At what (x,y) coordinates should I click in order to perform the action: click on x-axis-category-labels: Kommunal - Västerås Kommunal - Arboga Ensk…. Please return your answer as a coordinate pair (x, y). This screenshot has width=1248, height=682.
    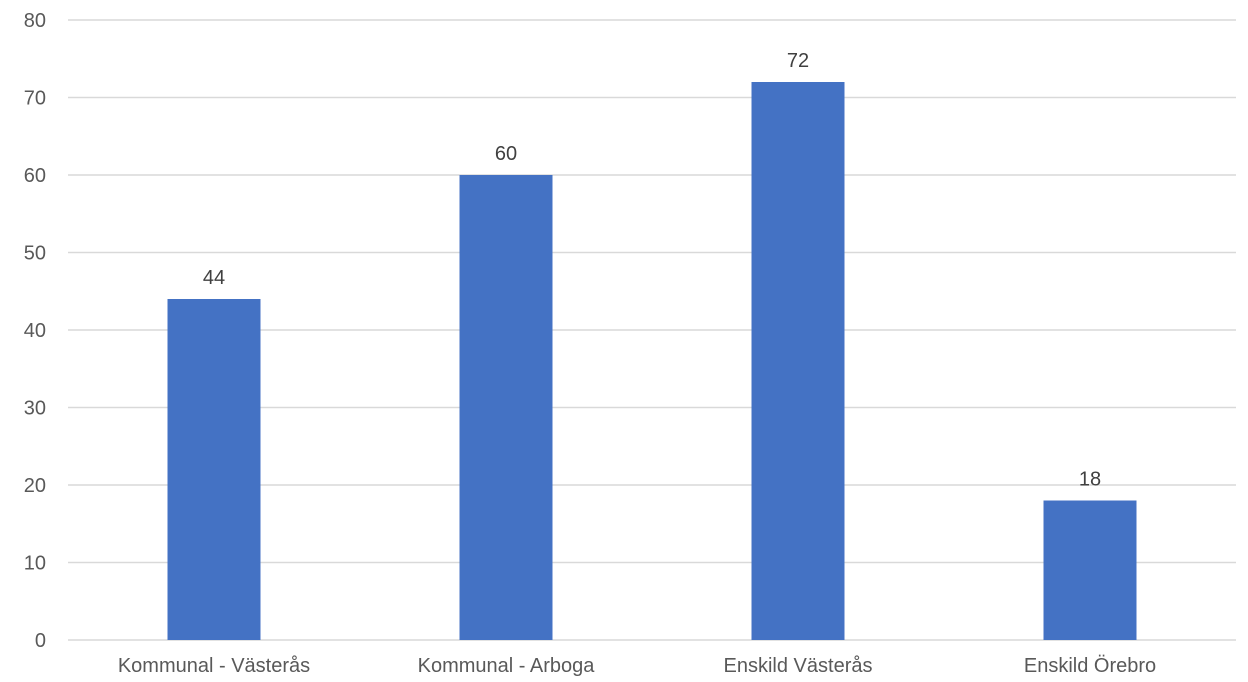
    Looking at the image, I should click on (637, 666).